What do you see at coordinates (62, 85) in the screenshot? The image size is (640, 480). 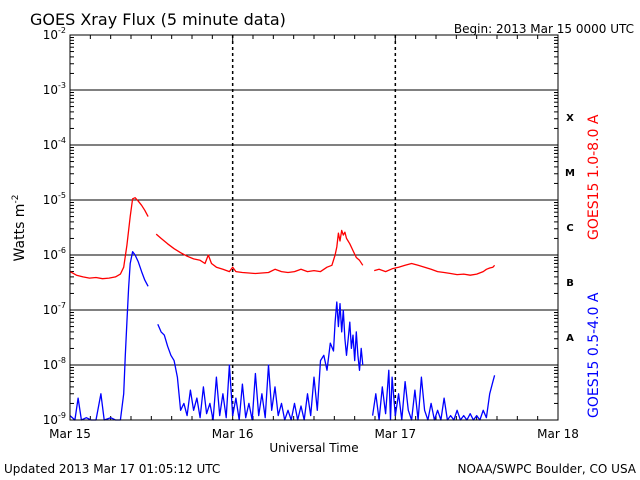 I see `y-tick-exponent: -3` at bounding box center [62, 85].